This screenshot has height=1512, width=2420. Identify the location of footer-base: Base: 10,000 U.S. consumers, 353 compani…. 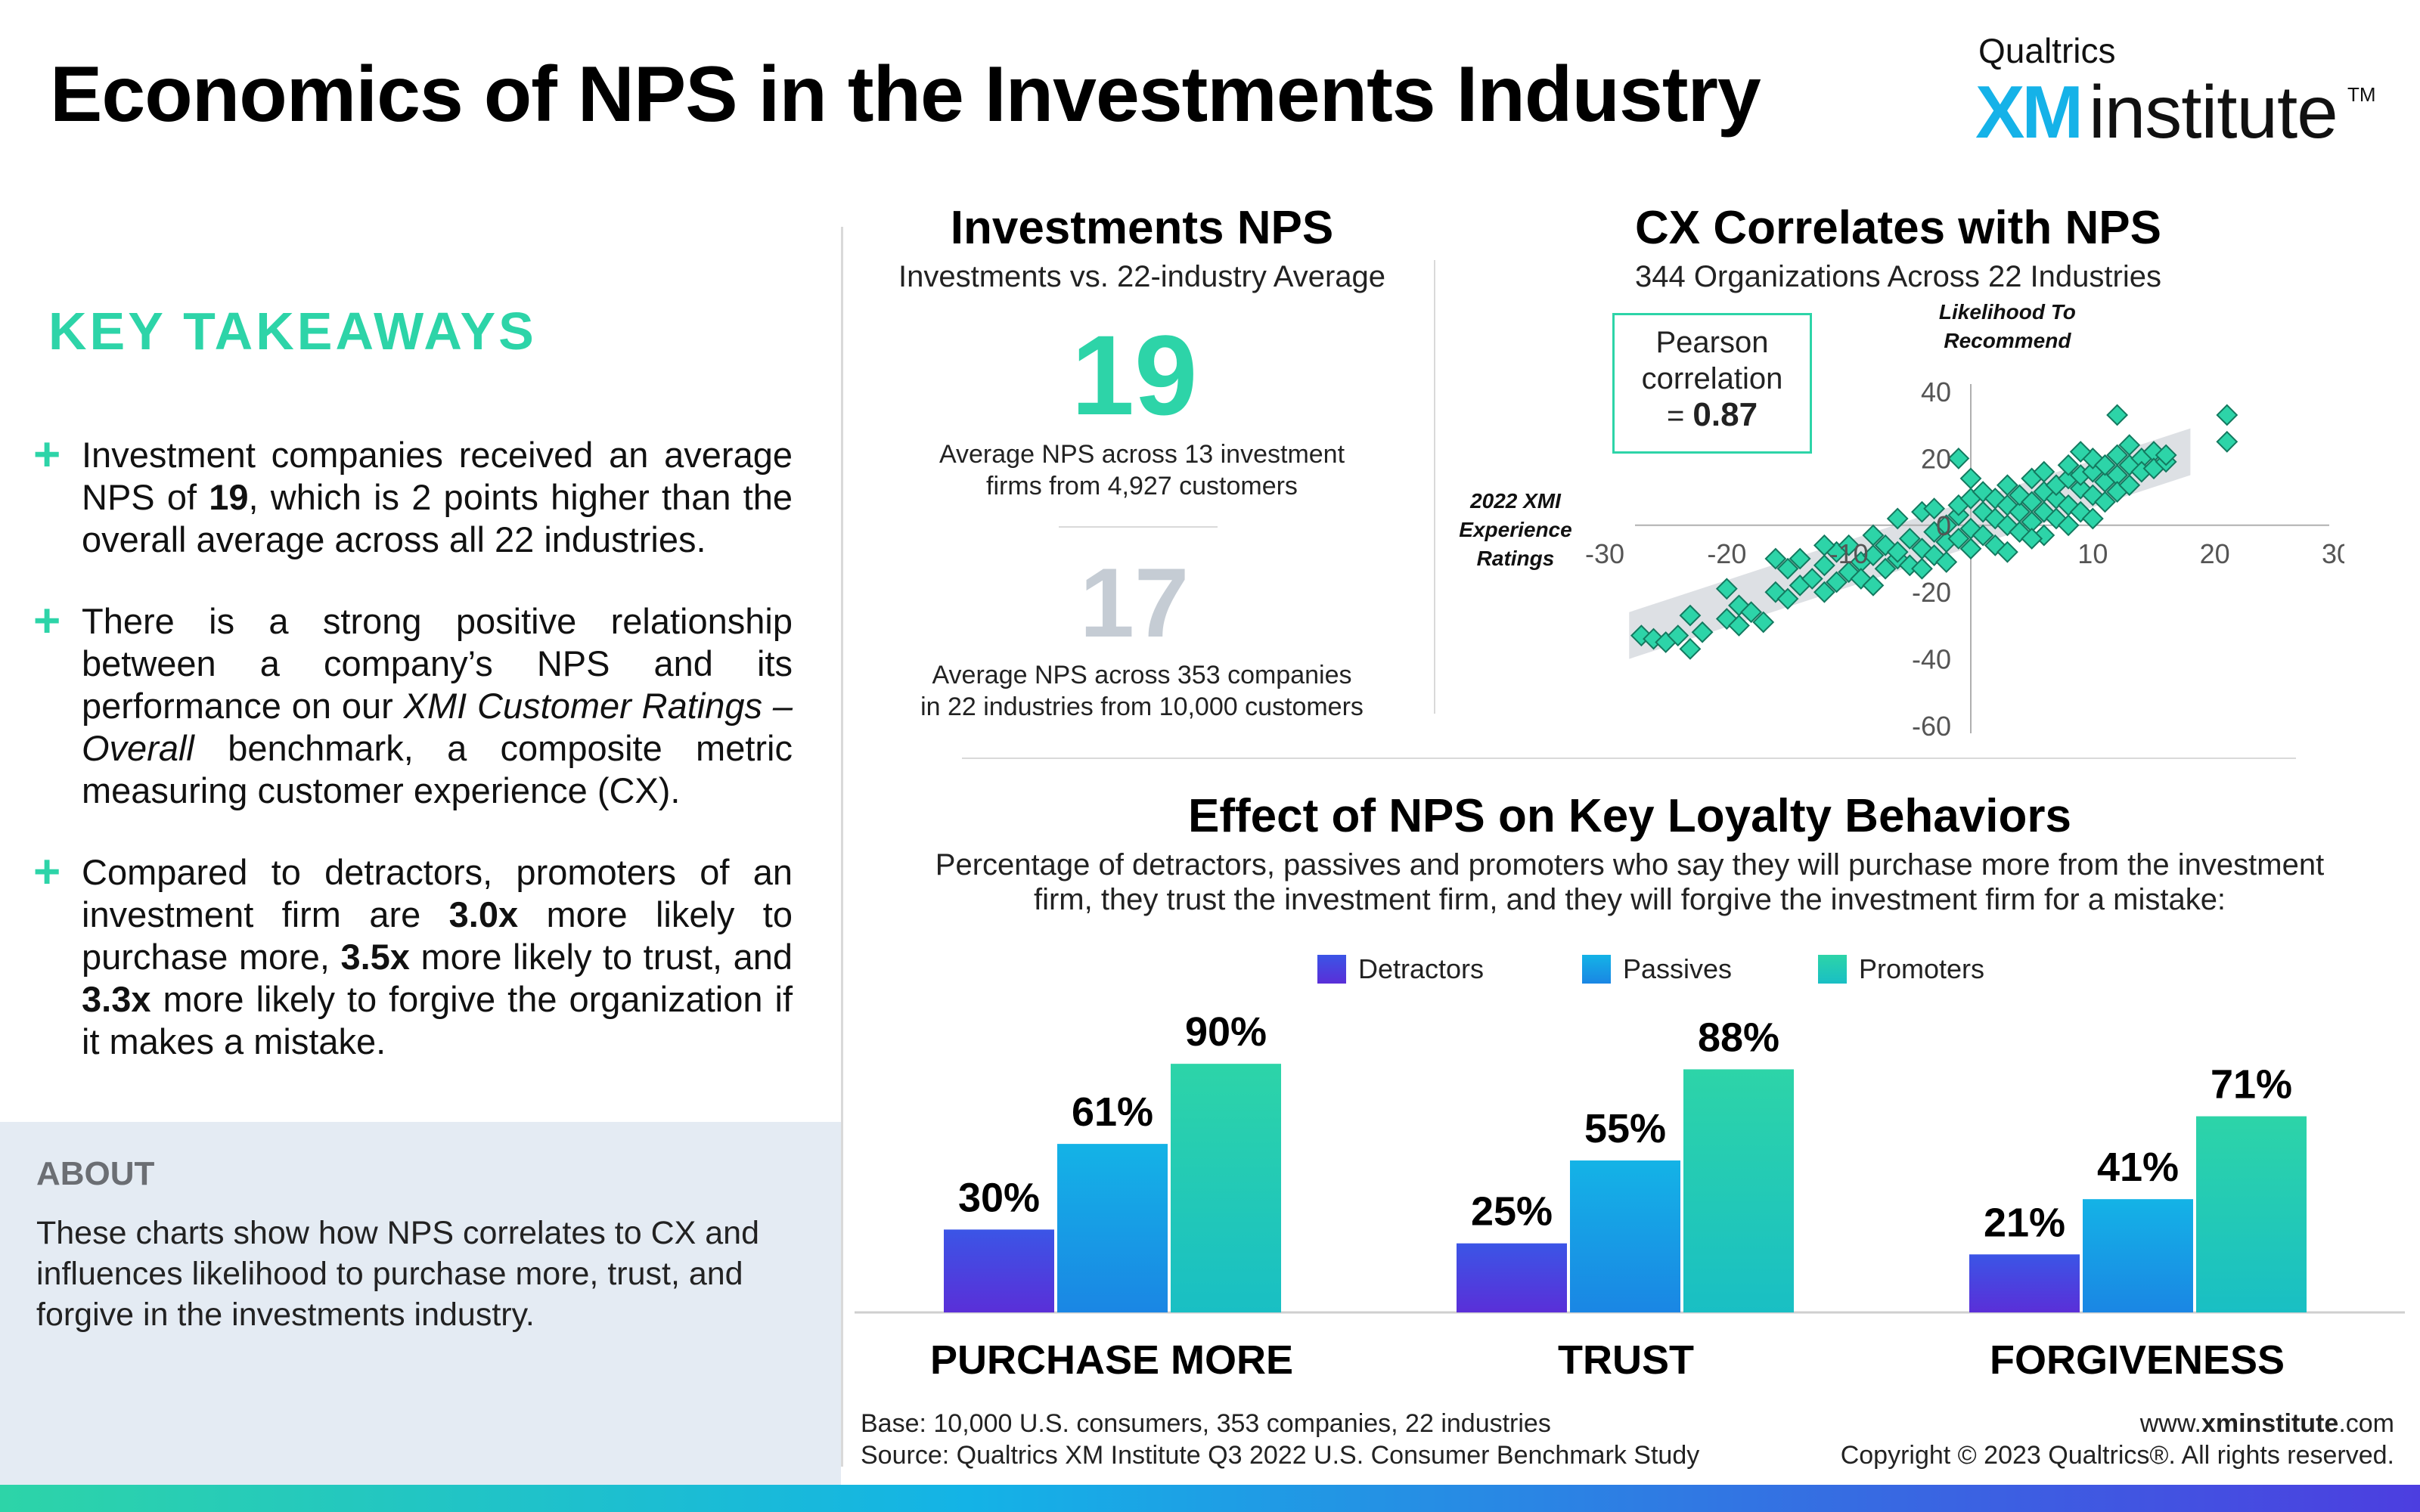
(1206, 1423).